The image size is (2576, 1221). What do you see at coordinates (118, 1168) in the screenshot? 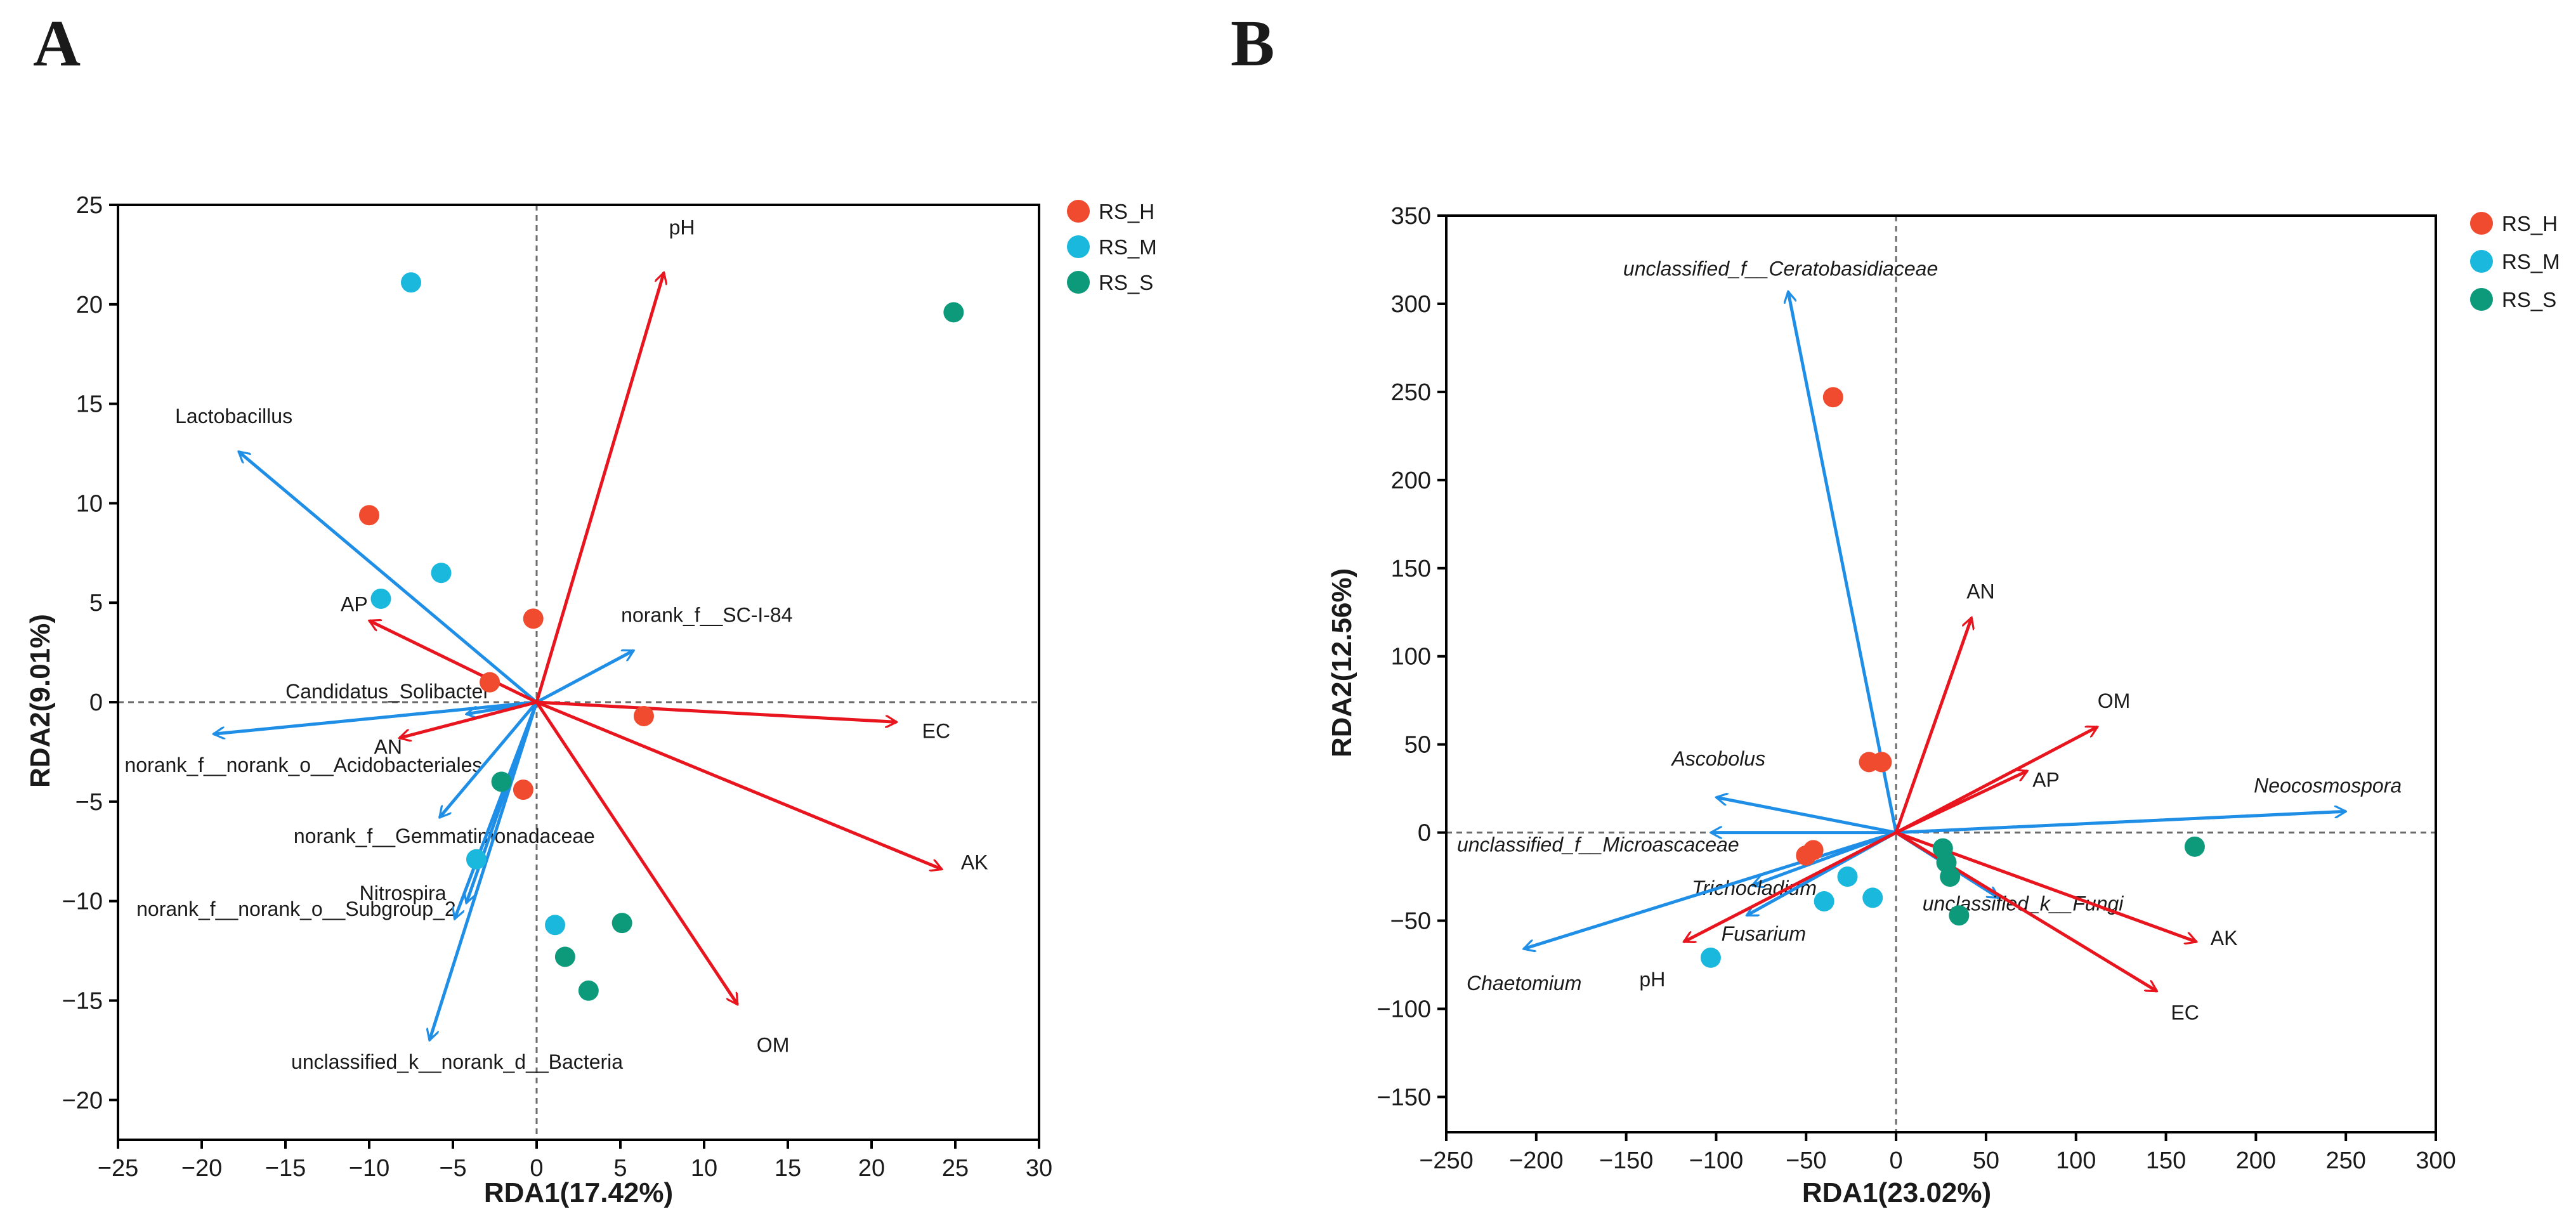
I see `x-tick-label-a: −25` at bounding box center [118, 1168].